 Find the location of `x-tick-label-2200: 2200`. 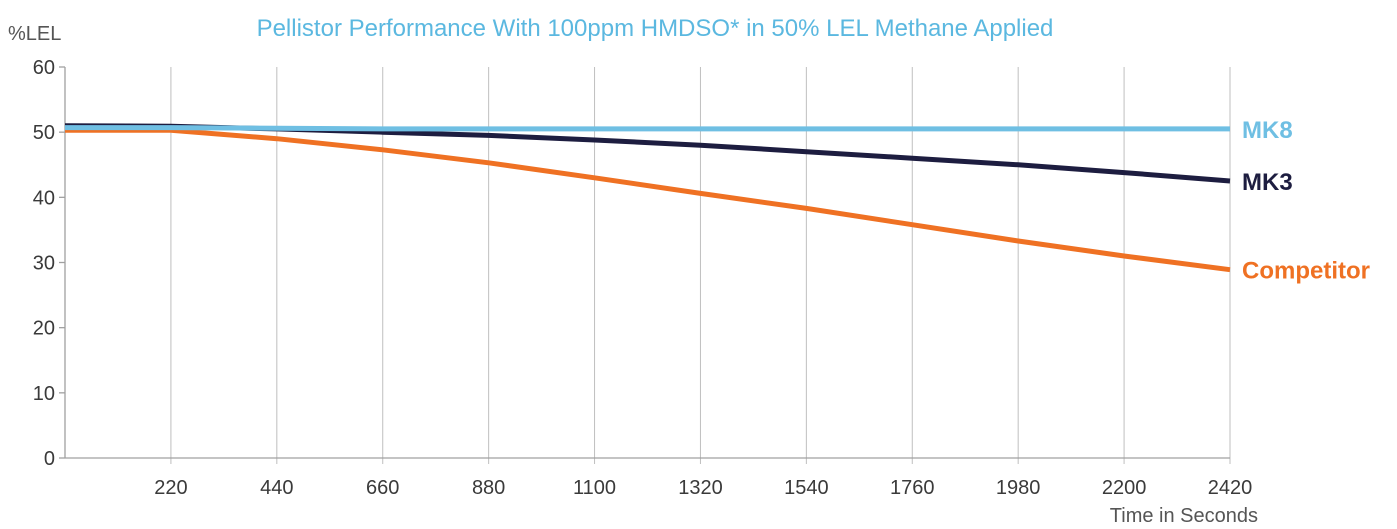

x-tick-label-2200: 2200 is located at coordinates (1124, 488).